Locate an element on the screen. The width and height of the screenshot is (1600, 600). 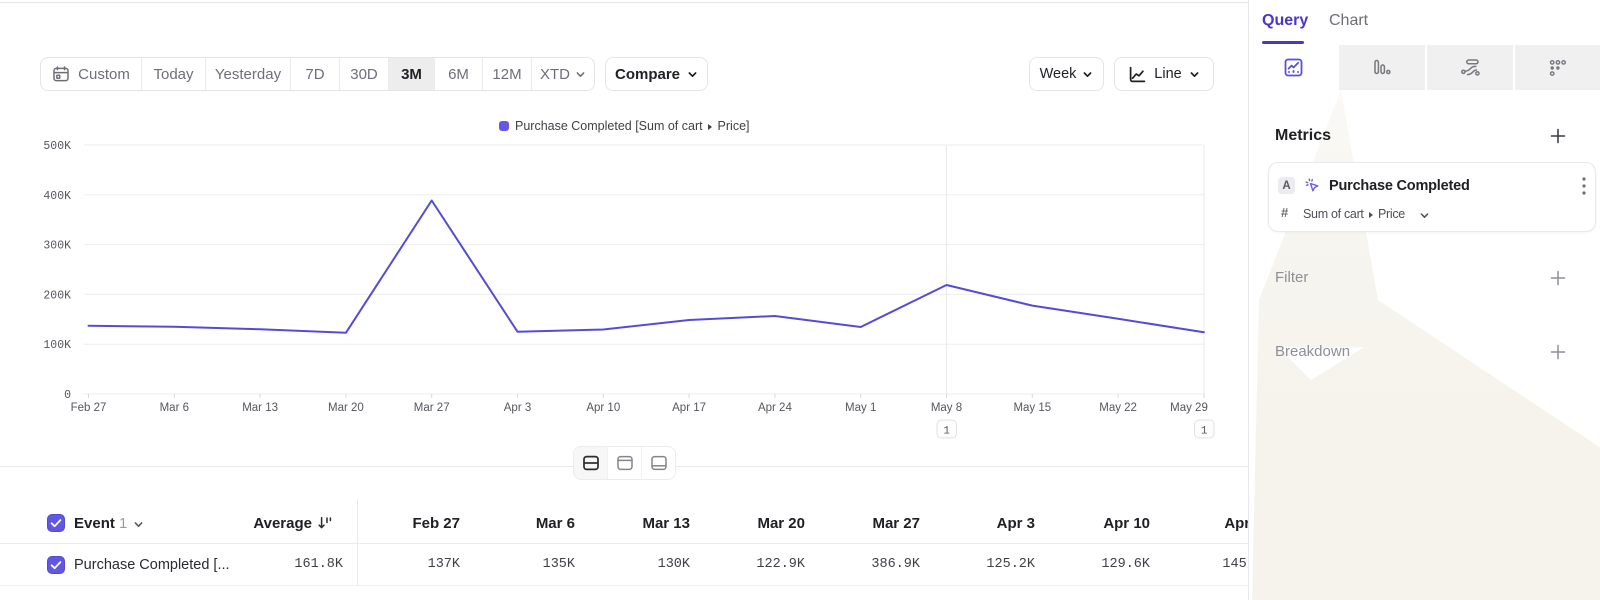
svg-text: 200K is located at coordinates (57, 295).